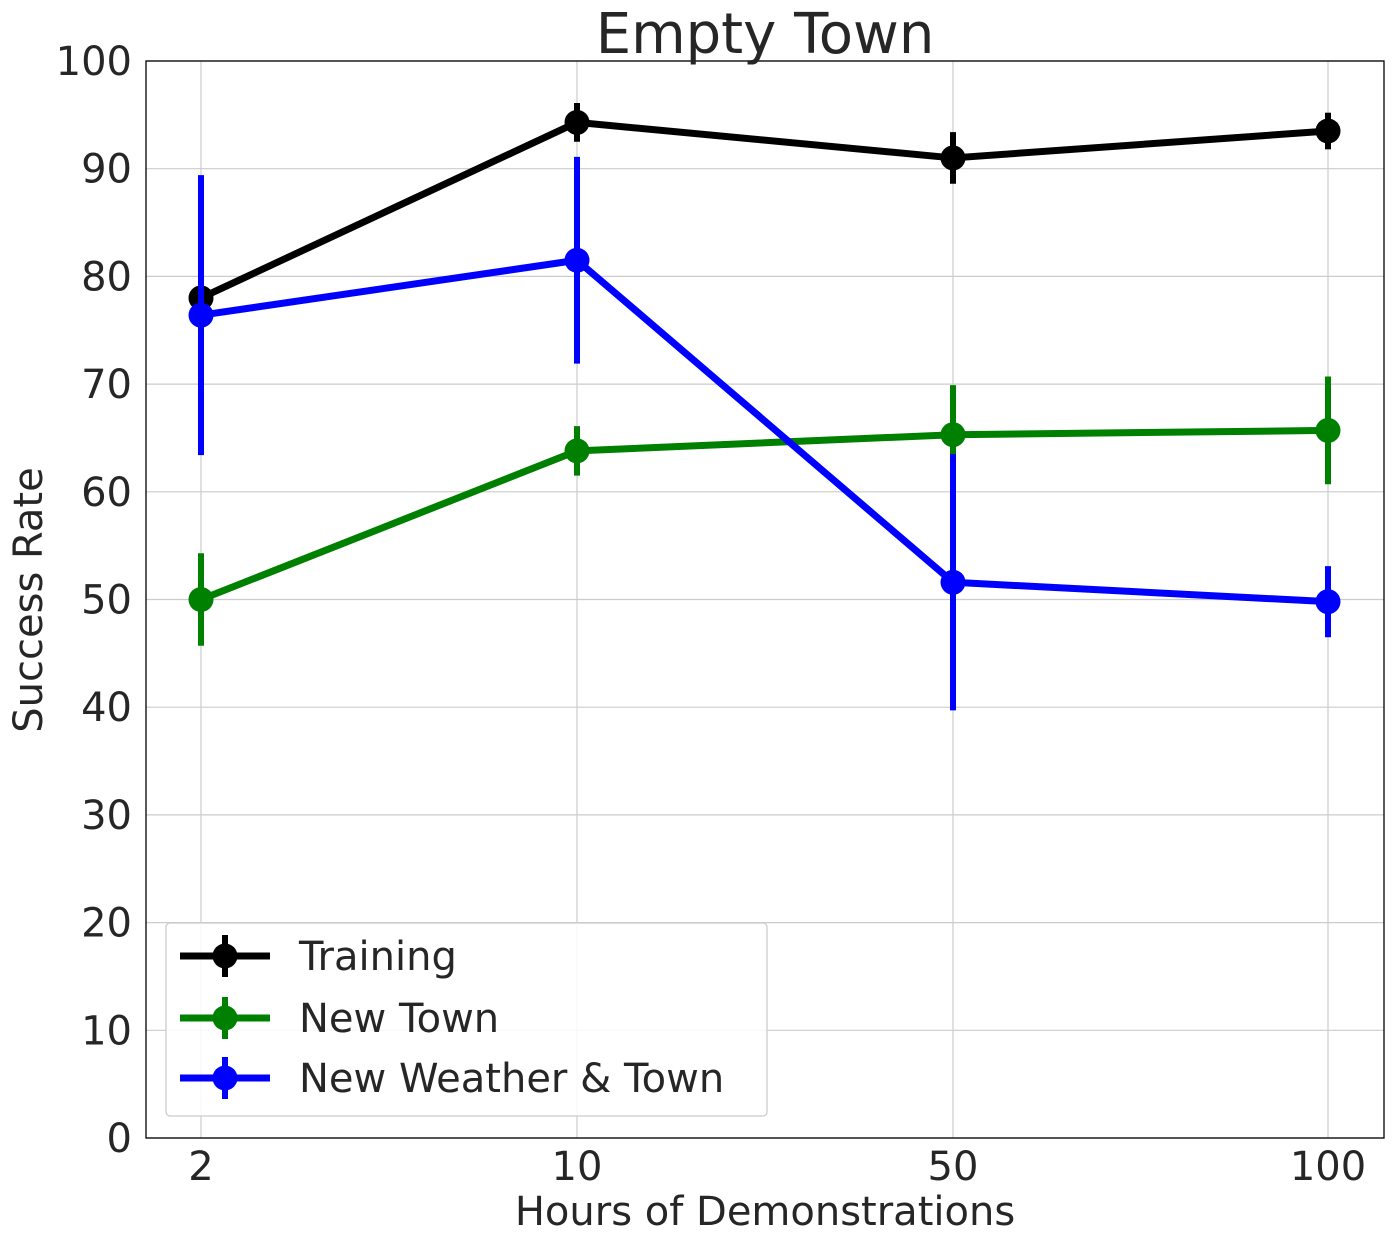  What do you see at coordinates (106, 170) in the screenshot?
I see `y-tick-label: 90` at bounding box center [106, 170].